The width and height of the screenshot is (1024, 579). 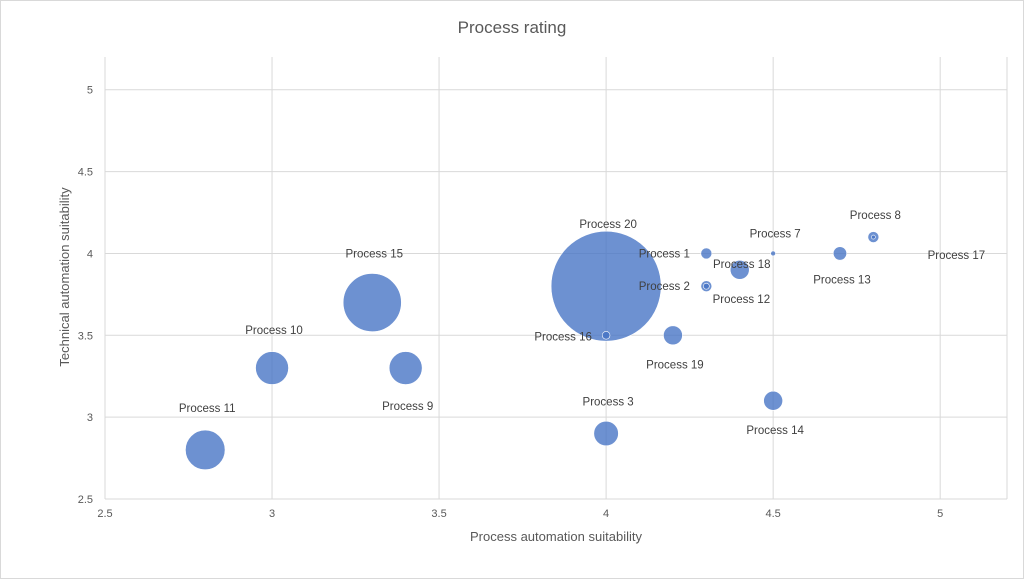 I want to click on y-tick-label: 4.5, so click(x=85, y=173).